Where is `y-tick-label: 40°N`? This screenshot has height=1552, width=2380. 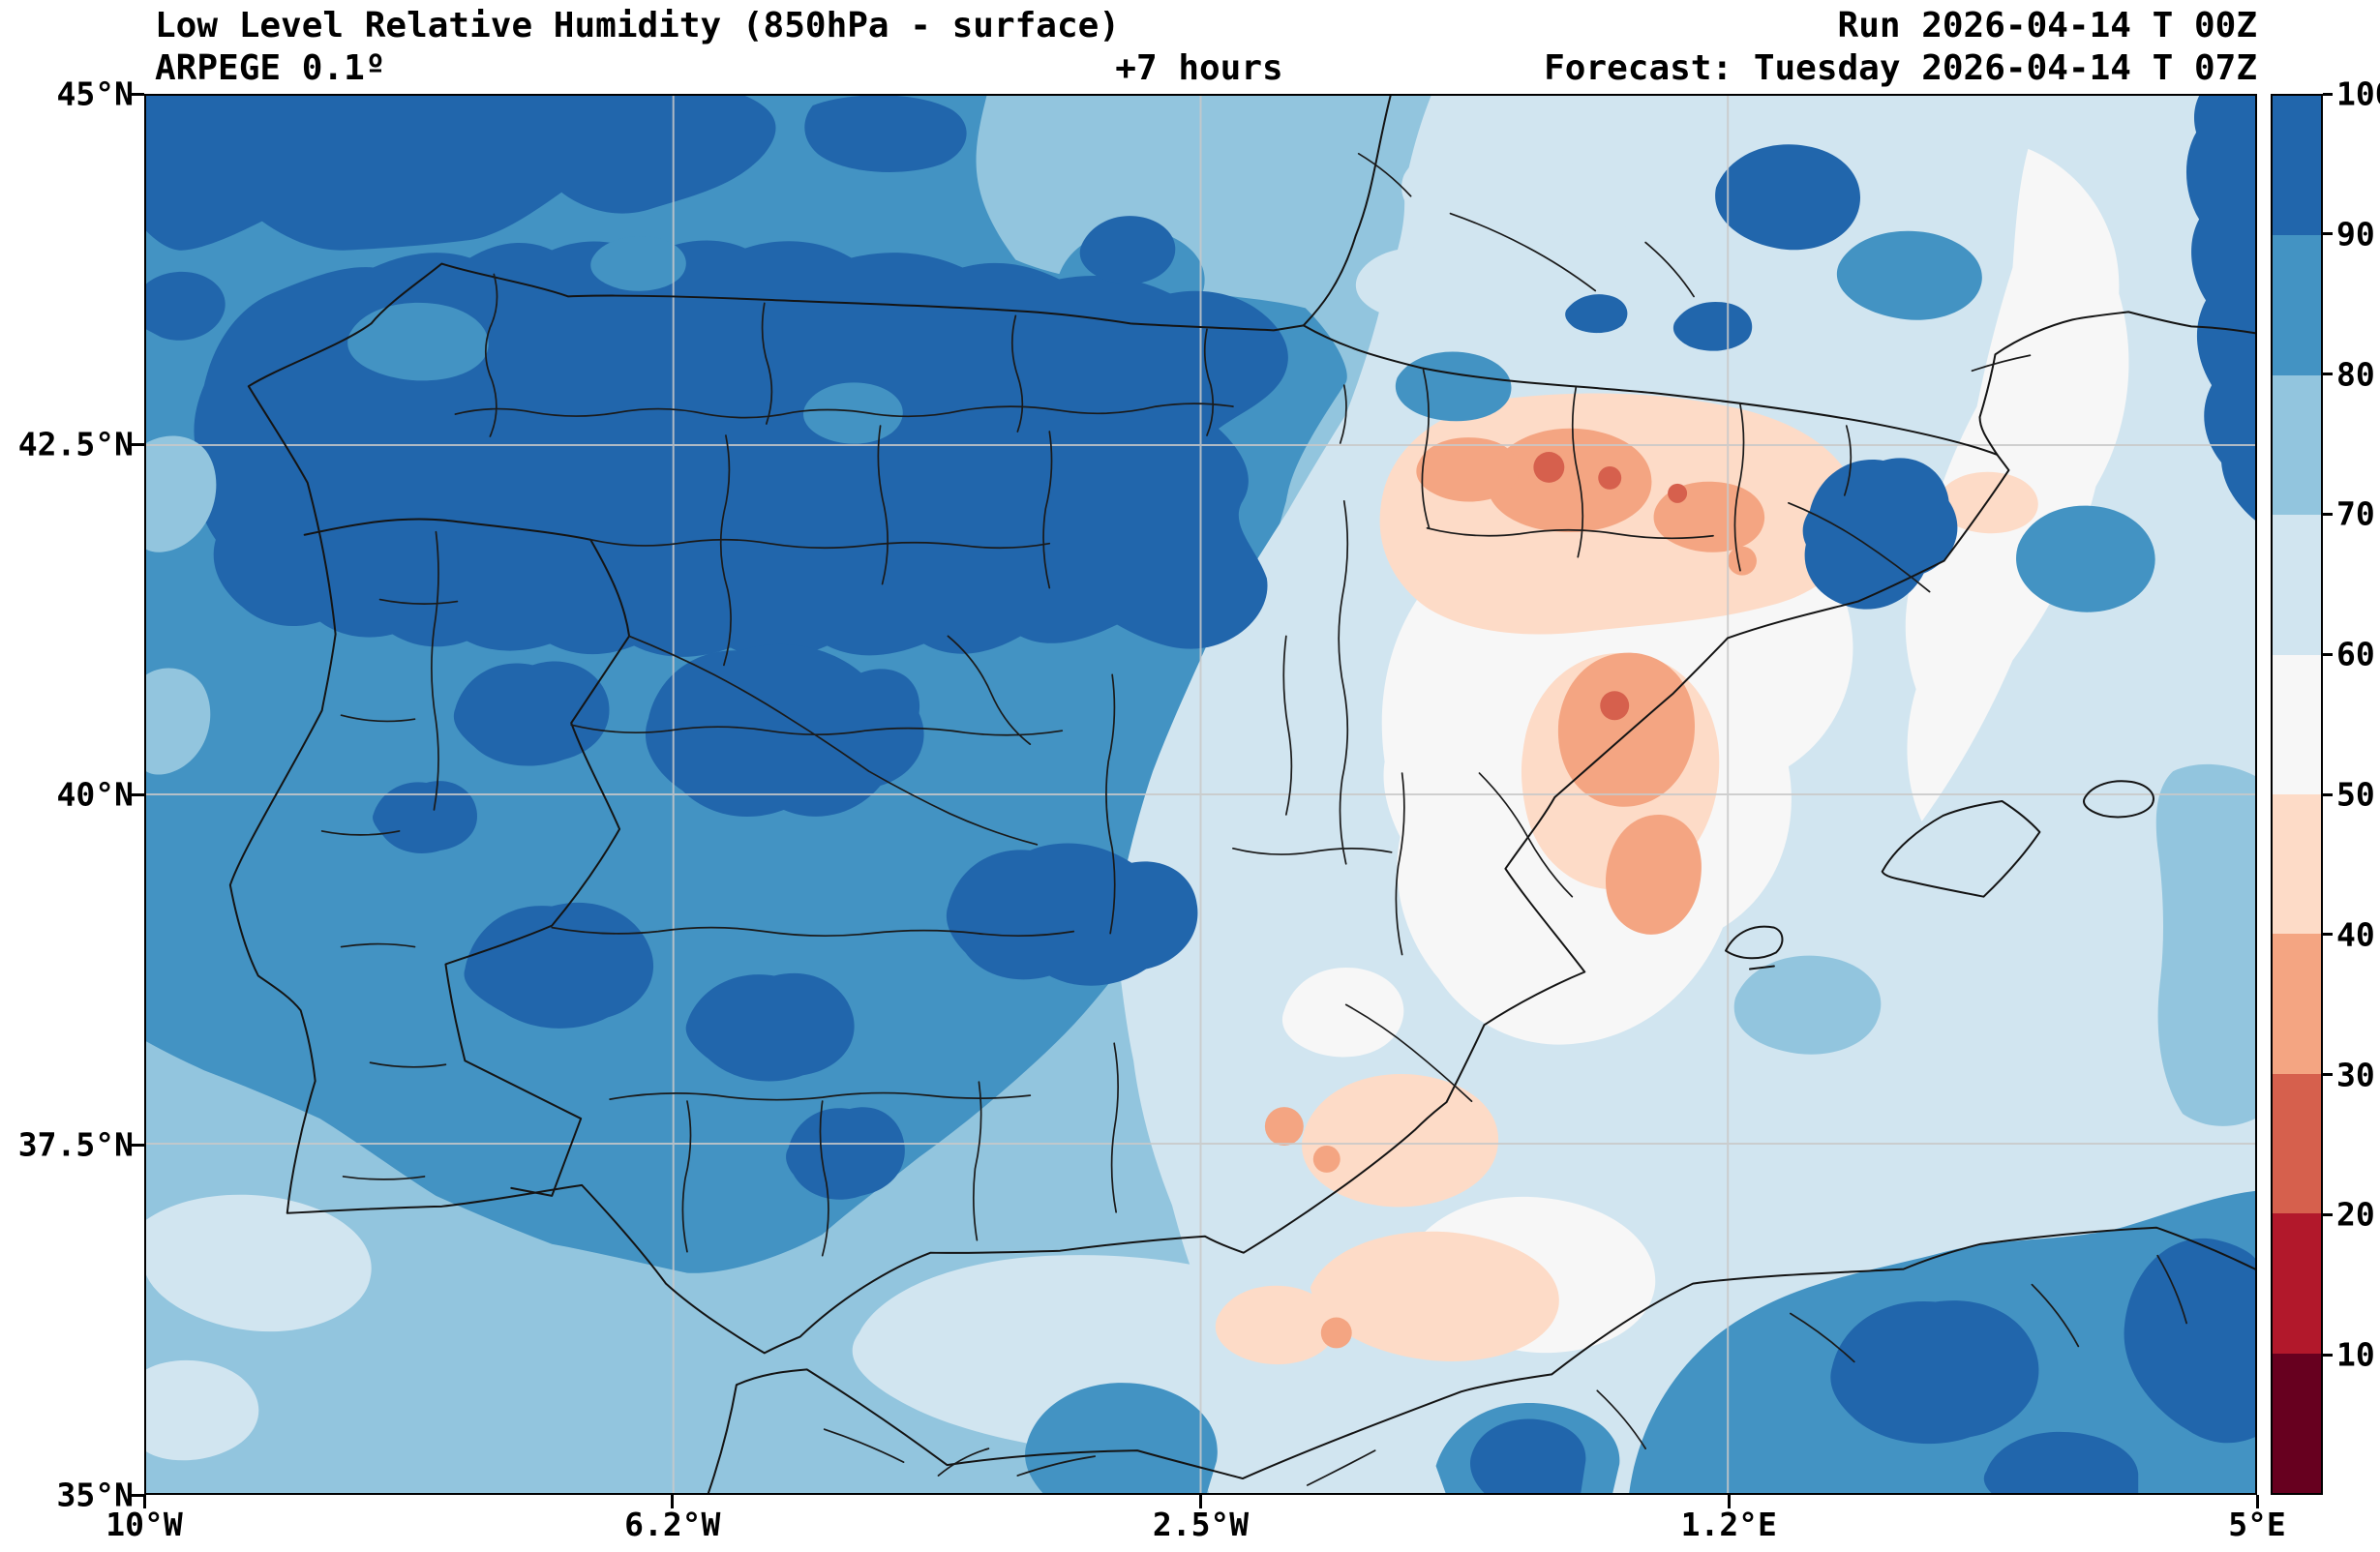
y-tick-label: 40°N is located at coordinates (95, 795).